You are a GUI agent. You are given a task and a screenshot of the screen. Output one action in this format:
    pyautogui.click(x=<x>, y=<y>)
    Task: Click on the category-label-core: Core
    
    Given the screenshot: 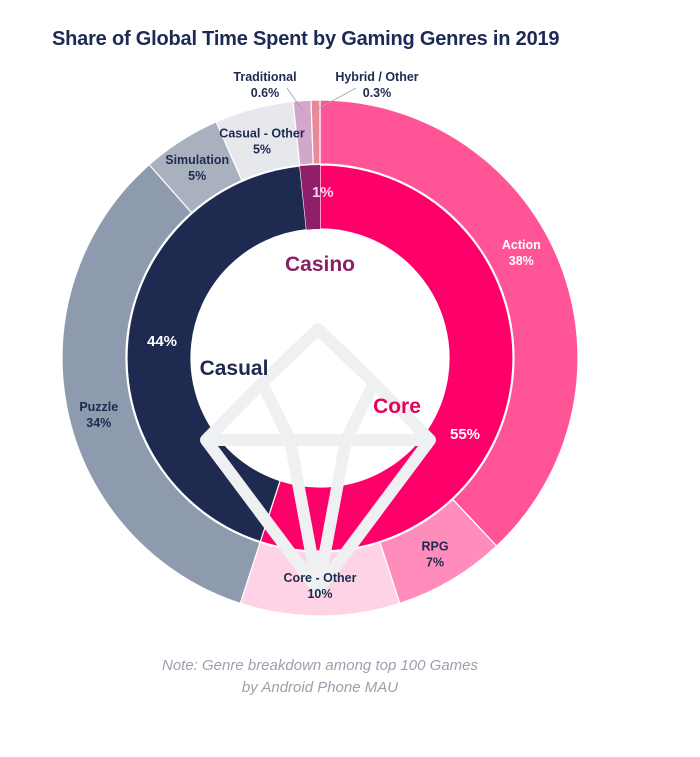 What is the action you would take?
    pyautogui.click(x=397, y=406)
    